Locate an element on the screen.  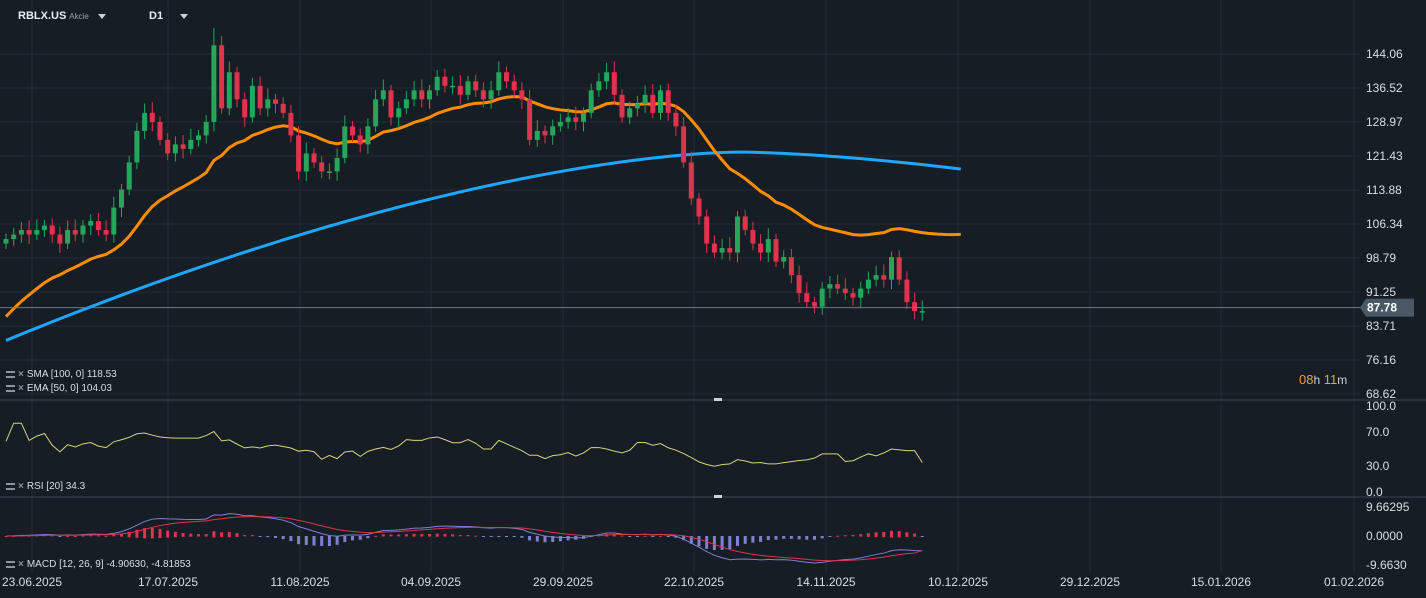
ema-legend: × EMA [50, 0] 104.03 is located at coordinates (59, 388).